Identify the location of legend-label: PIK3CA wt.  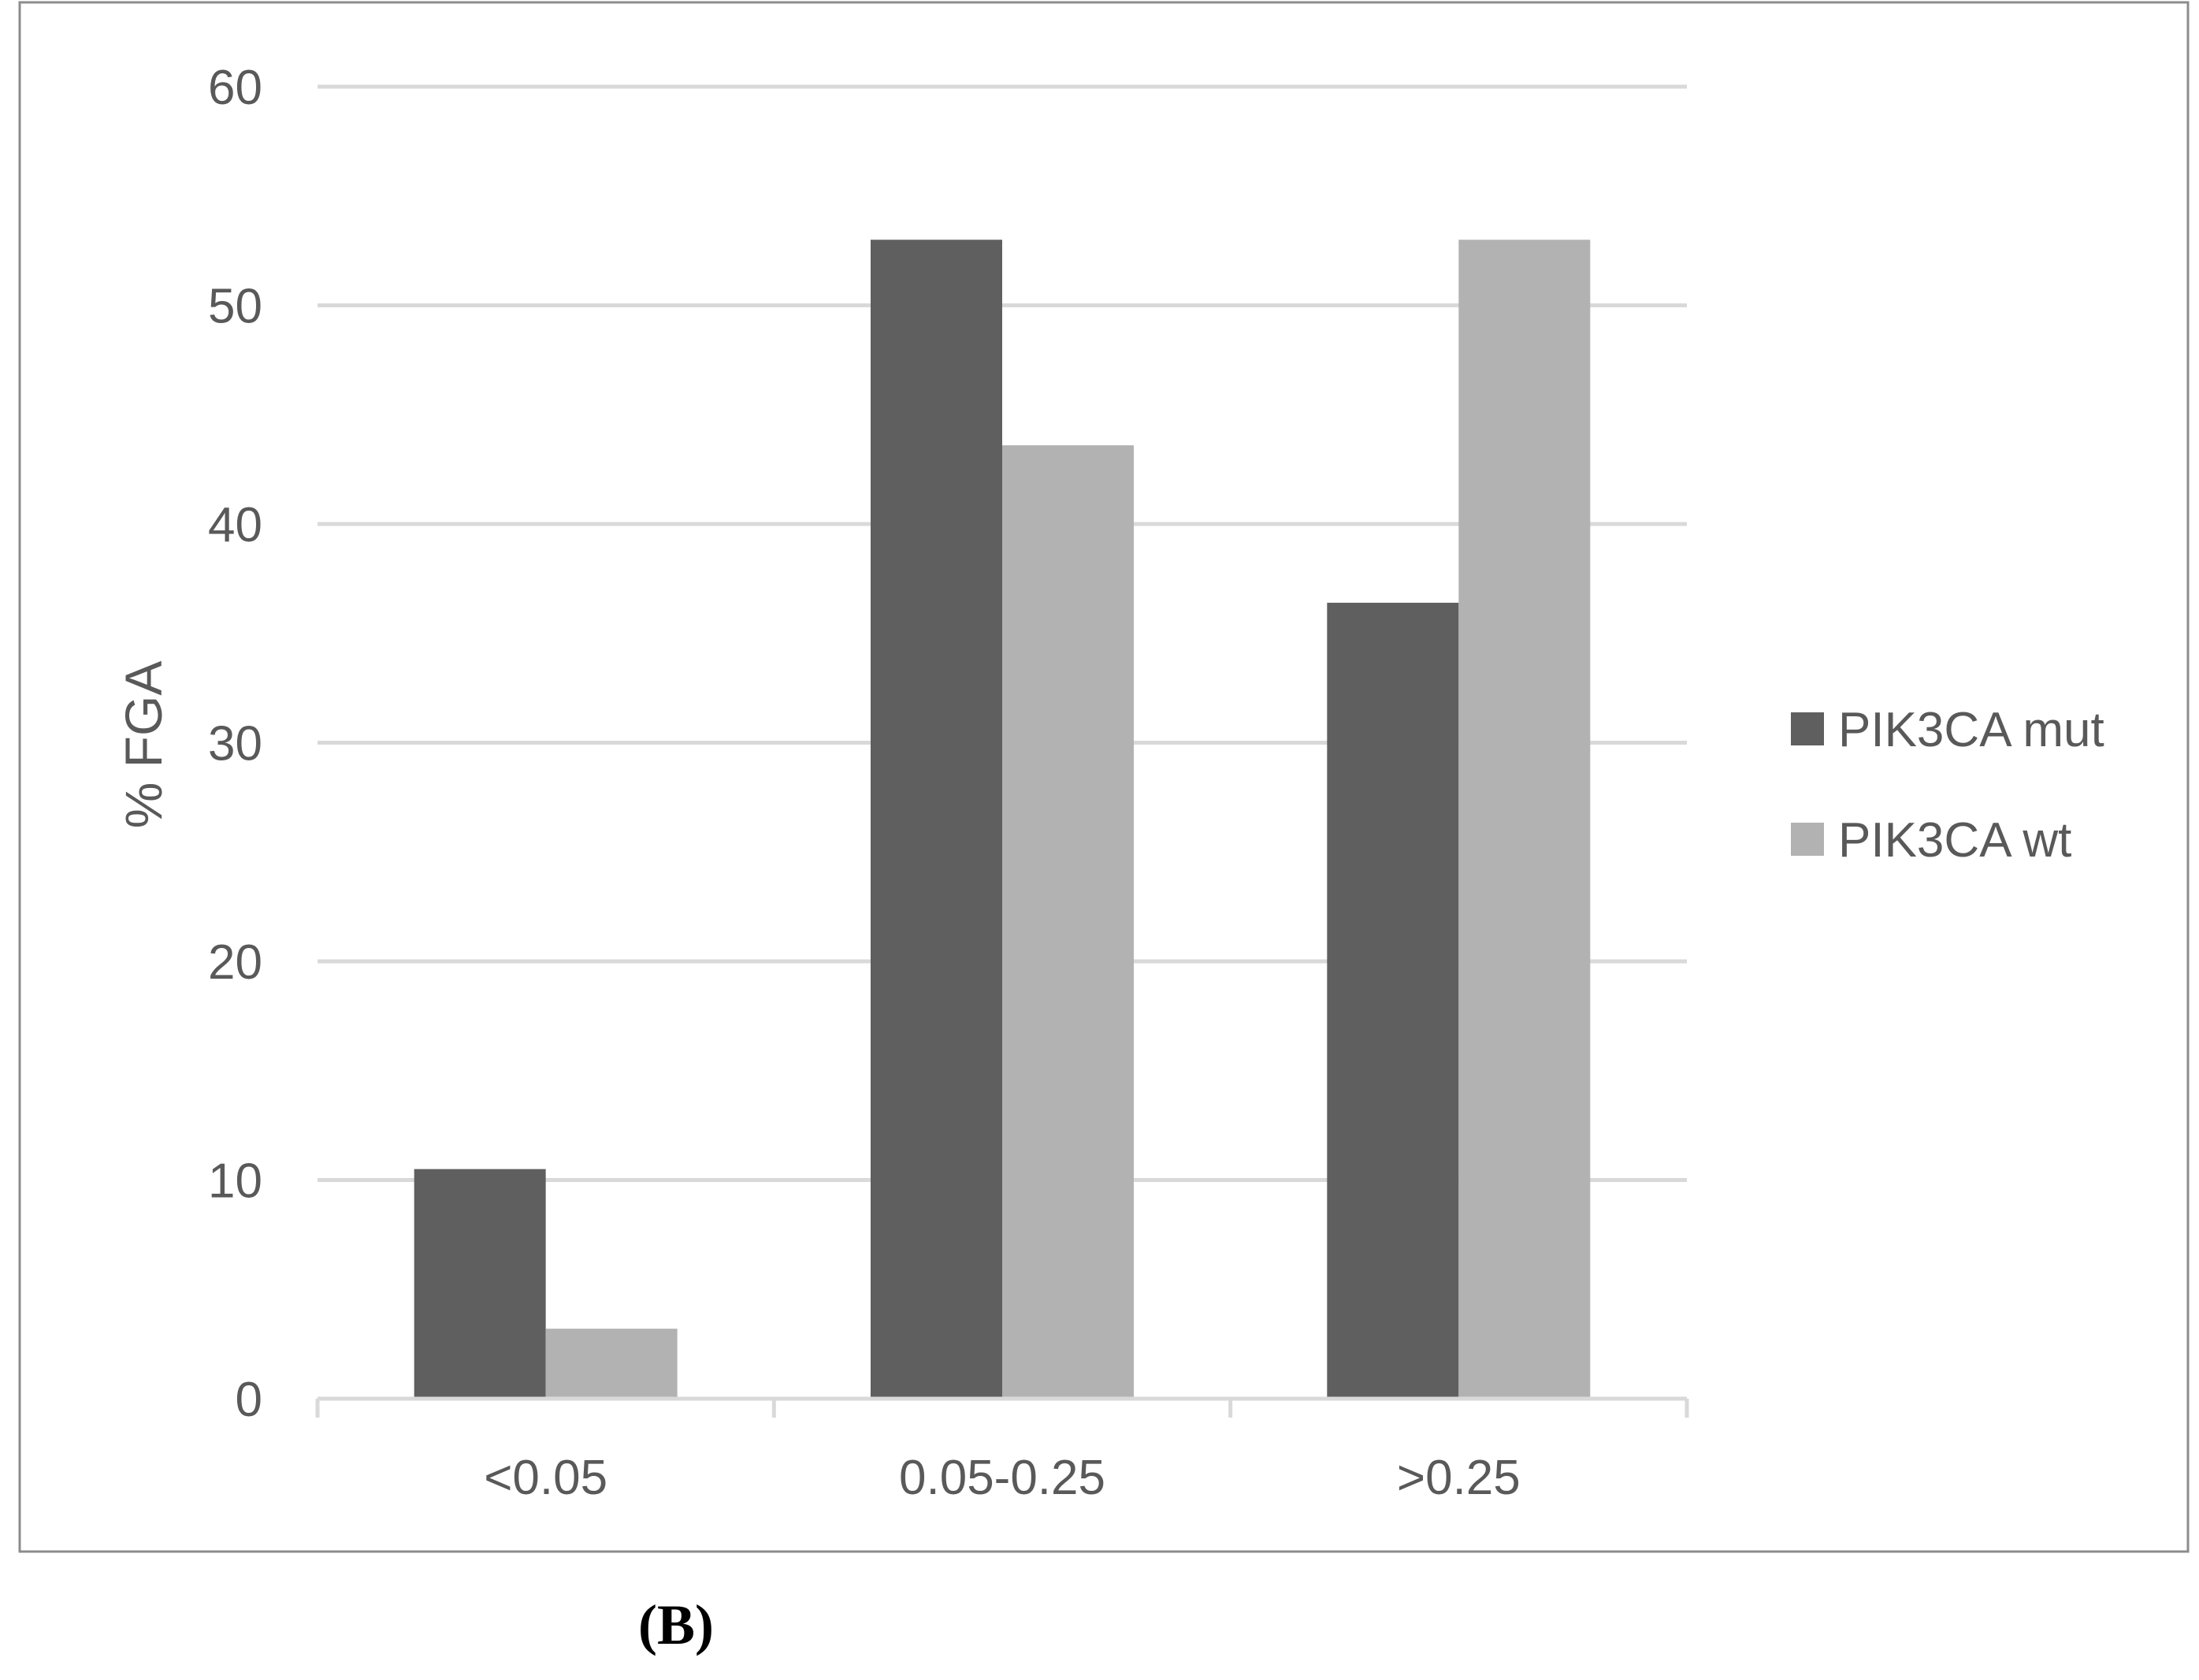
(1954, 840).